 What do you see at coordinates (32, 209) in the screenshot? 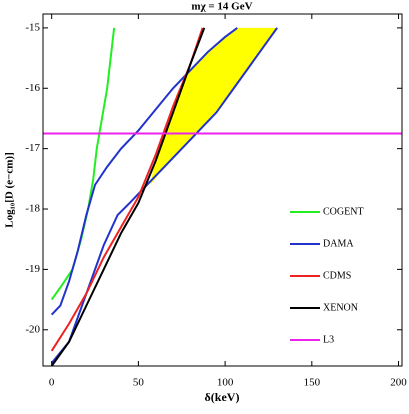
I see `y-tick-label: -18` at bounding box center [32, 209].